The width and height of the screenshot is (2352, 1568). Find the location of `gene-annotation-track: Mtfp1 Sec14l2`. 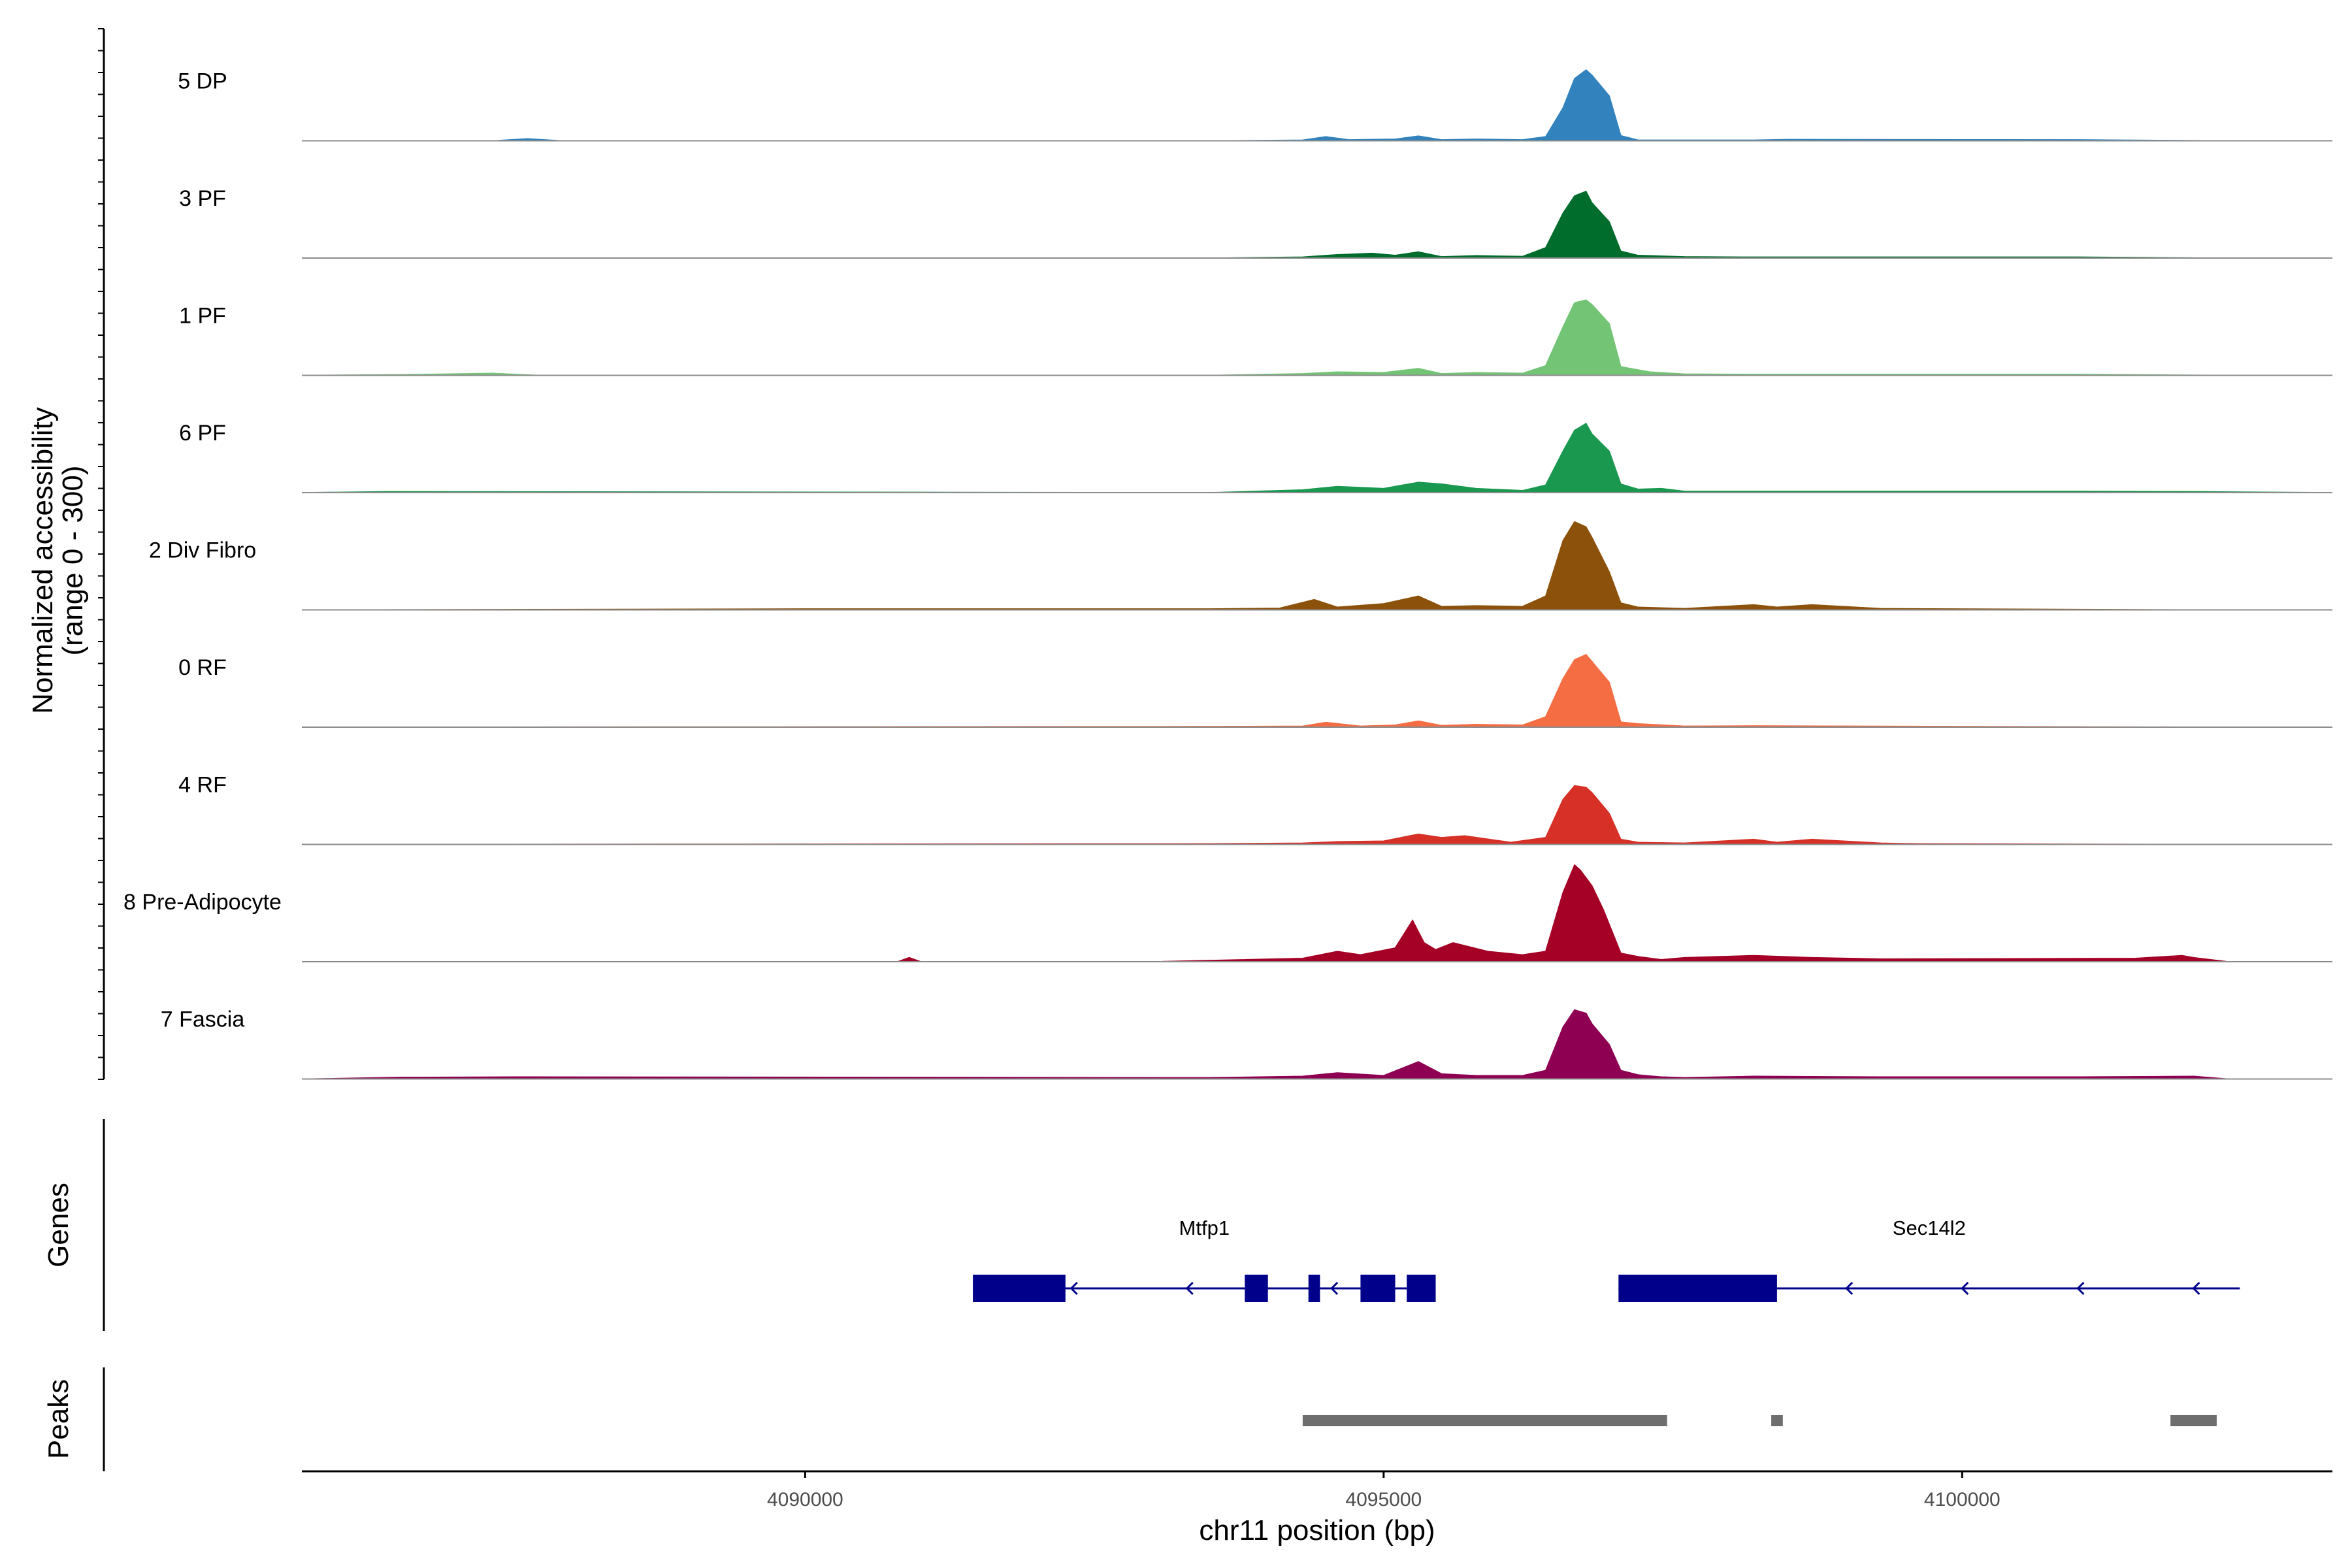

gene-annotation-track: Mtfp1 Sec14l2 is located at coordinates (1606, 1259).